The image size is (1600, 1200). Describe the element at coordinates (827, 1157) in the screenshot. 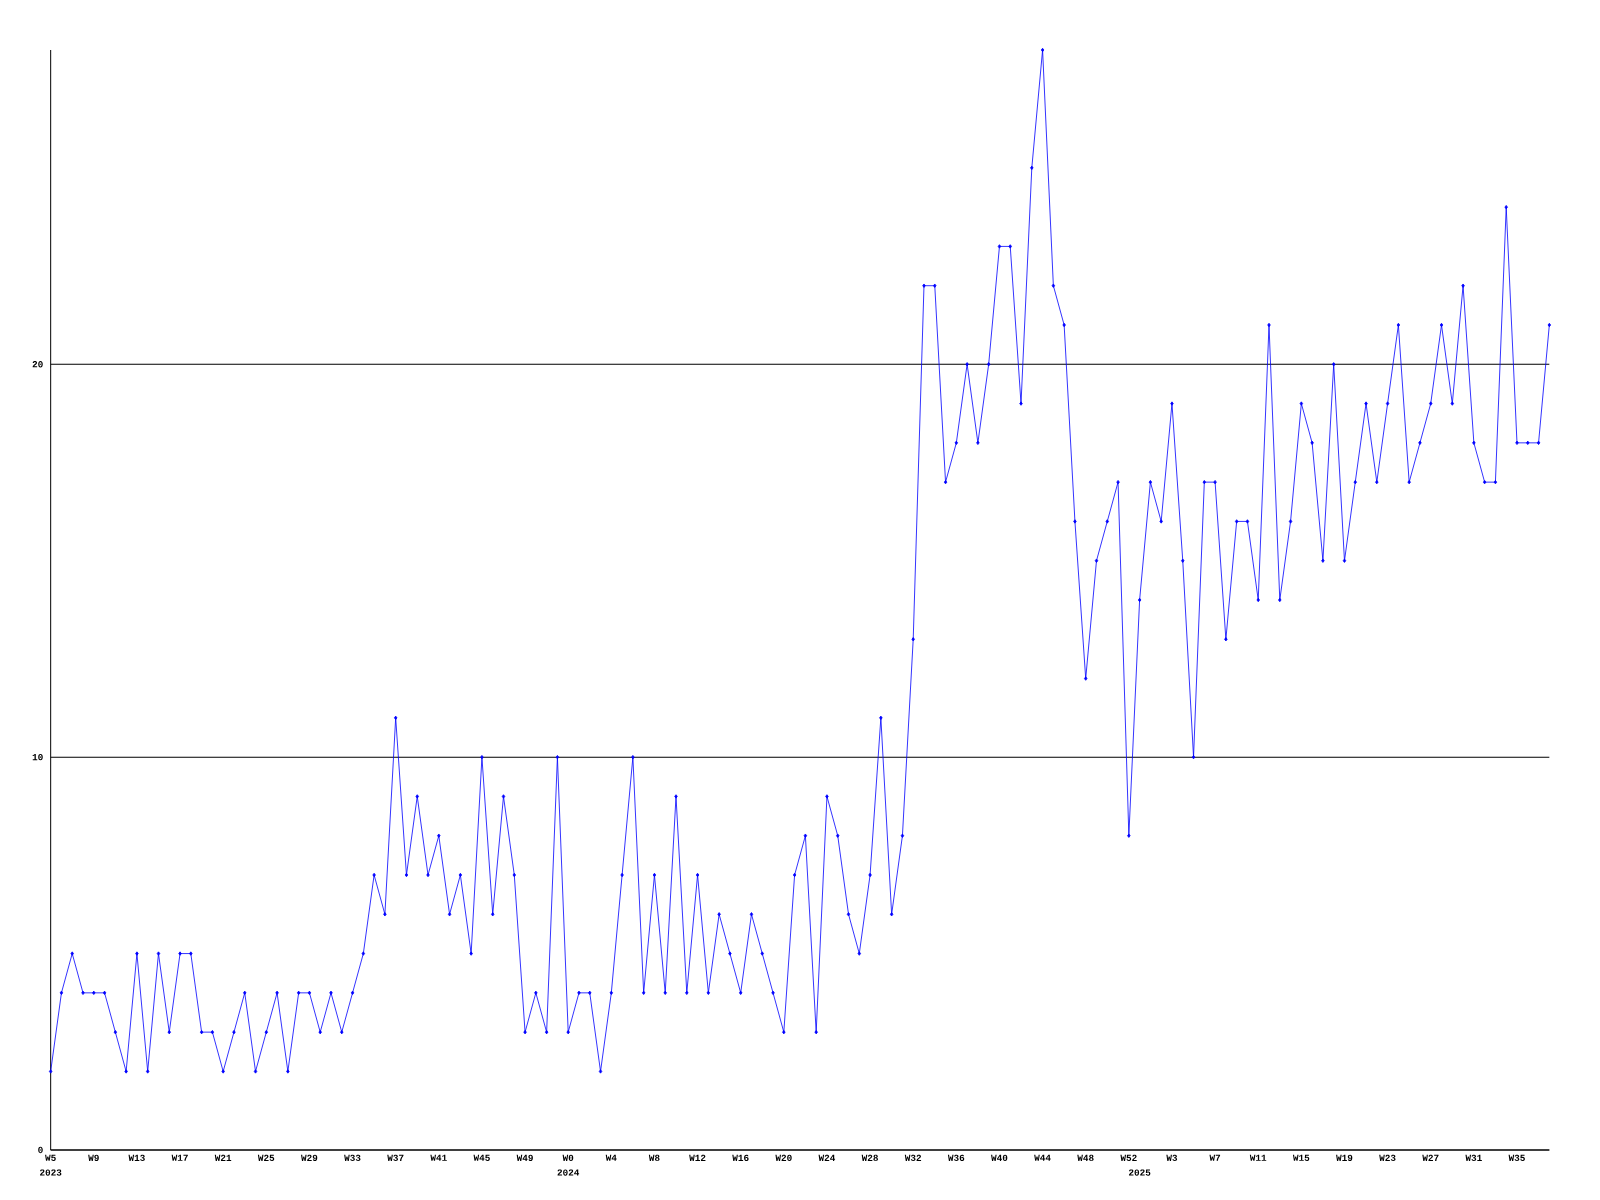

I see `x-tick-label: W24` at that location.